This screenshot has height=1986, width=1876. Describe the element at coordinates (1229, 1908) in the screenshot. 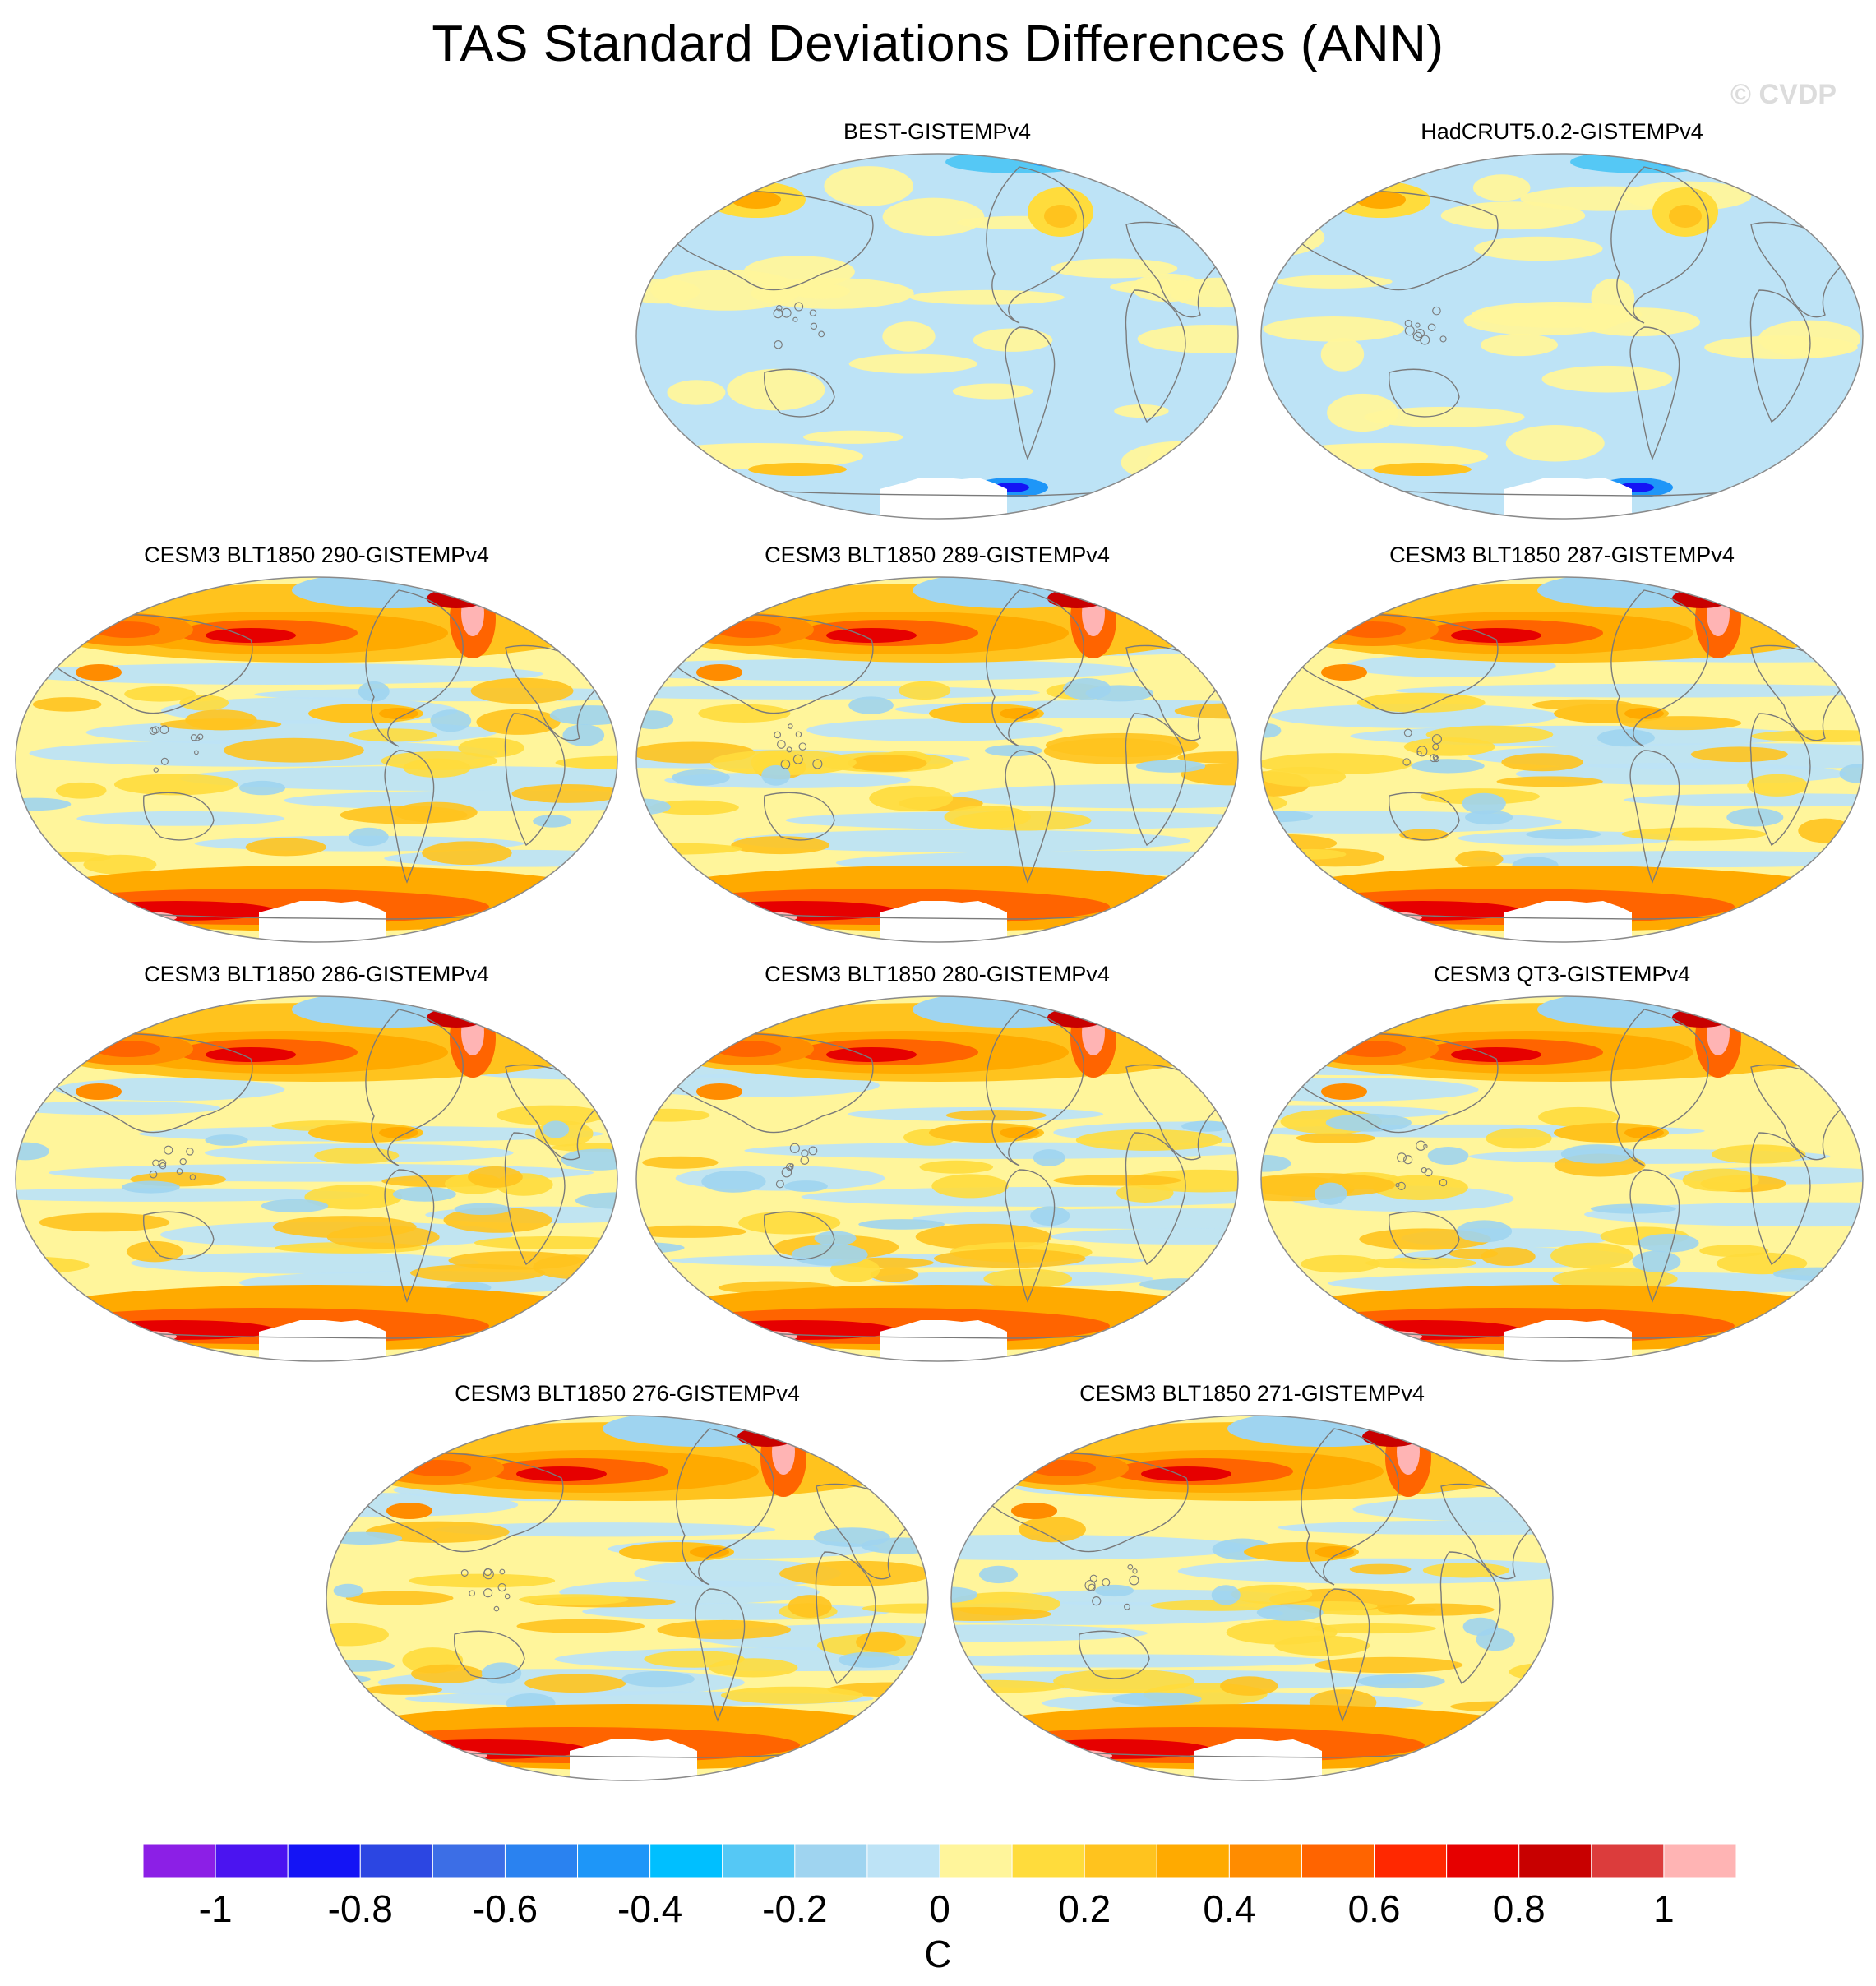

I see `colorbar-tick-label: 0.4` at that location.